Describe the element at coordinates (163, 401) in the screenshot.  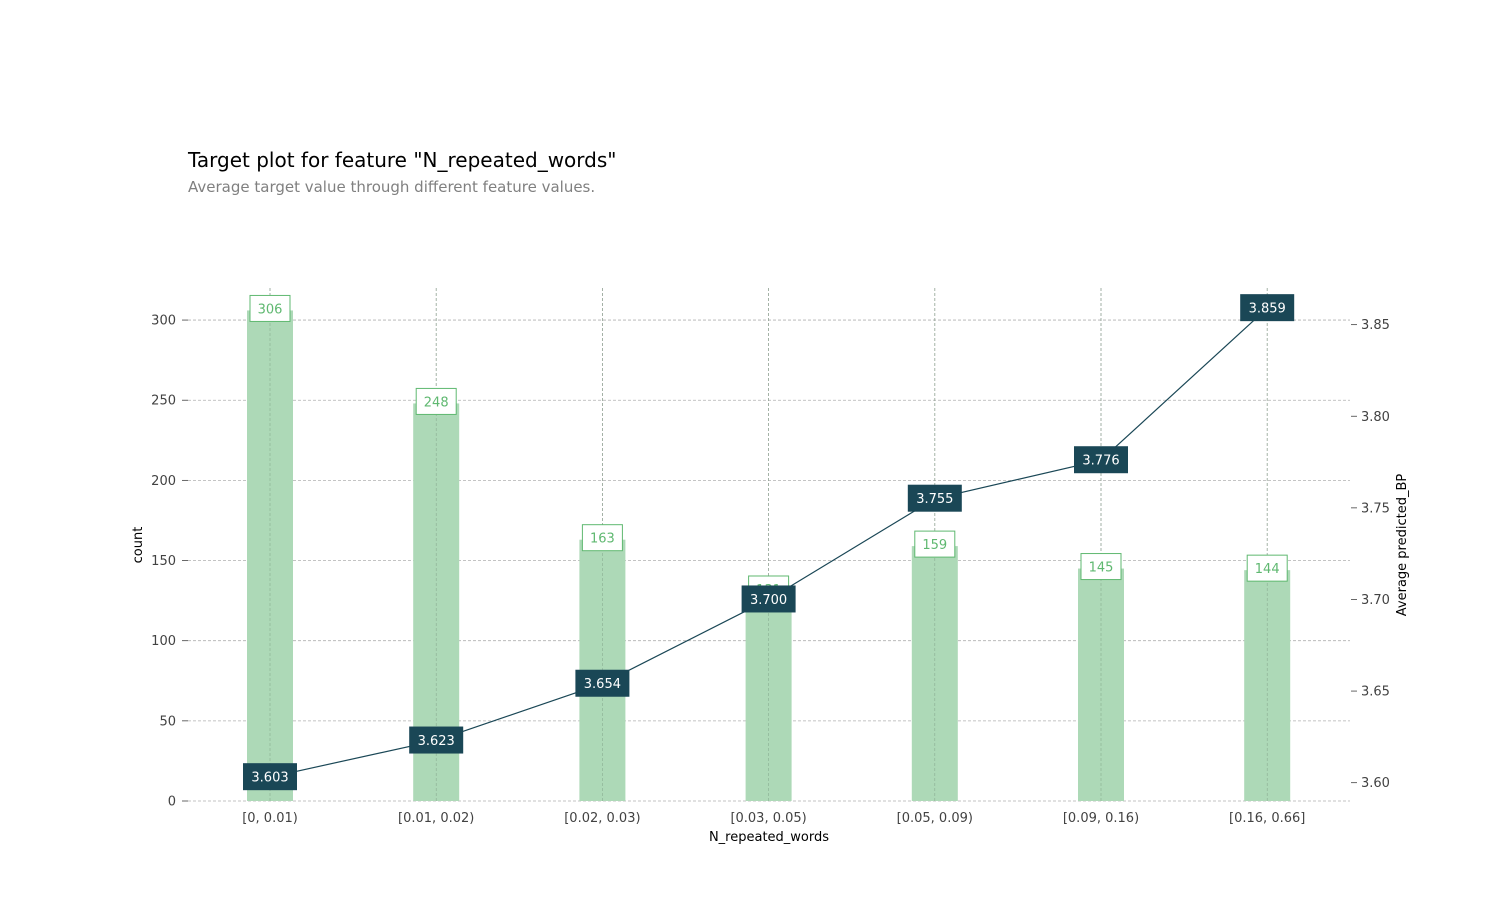
I see `y-tick-label: 250` at that location.